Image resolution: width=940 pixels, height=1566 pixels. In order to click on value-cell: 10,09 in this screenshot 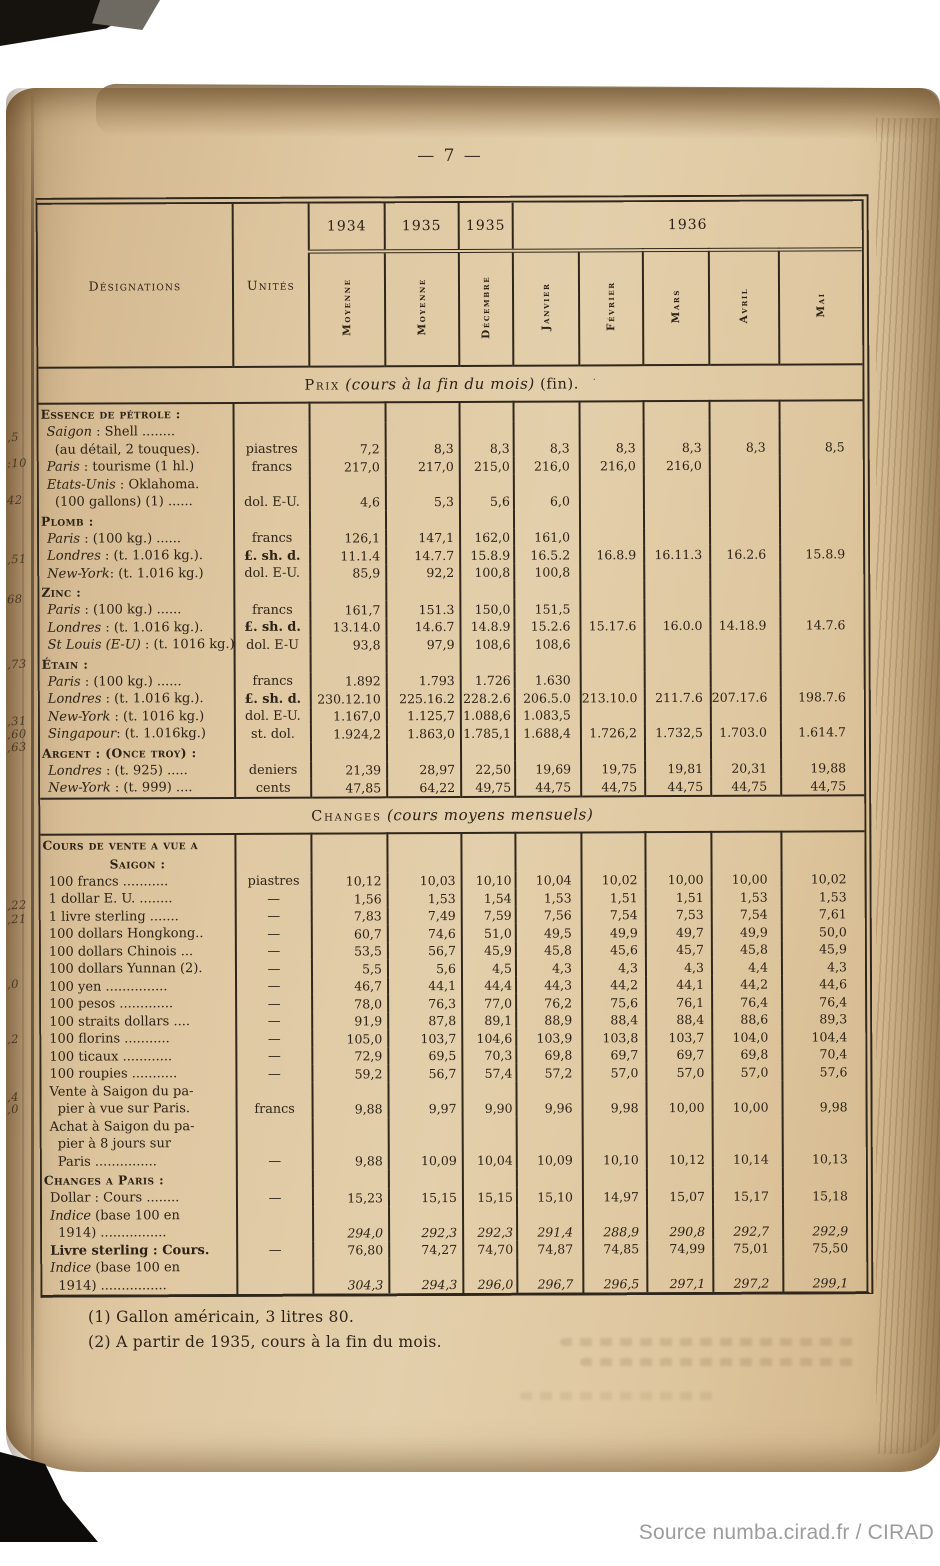, I will do `click(425, 1143)`.